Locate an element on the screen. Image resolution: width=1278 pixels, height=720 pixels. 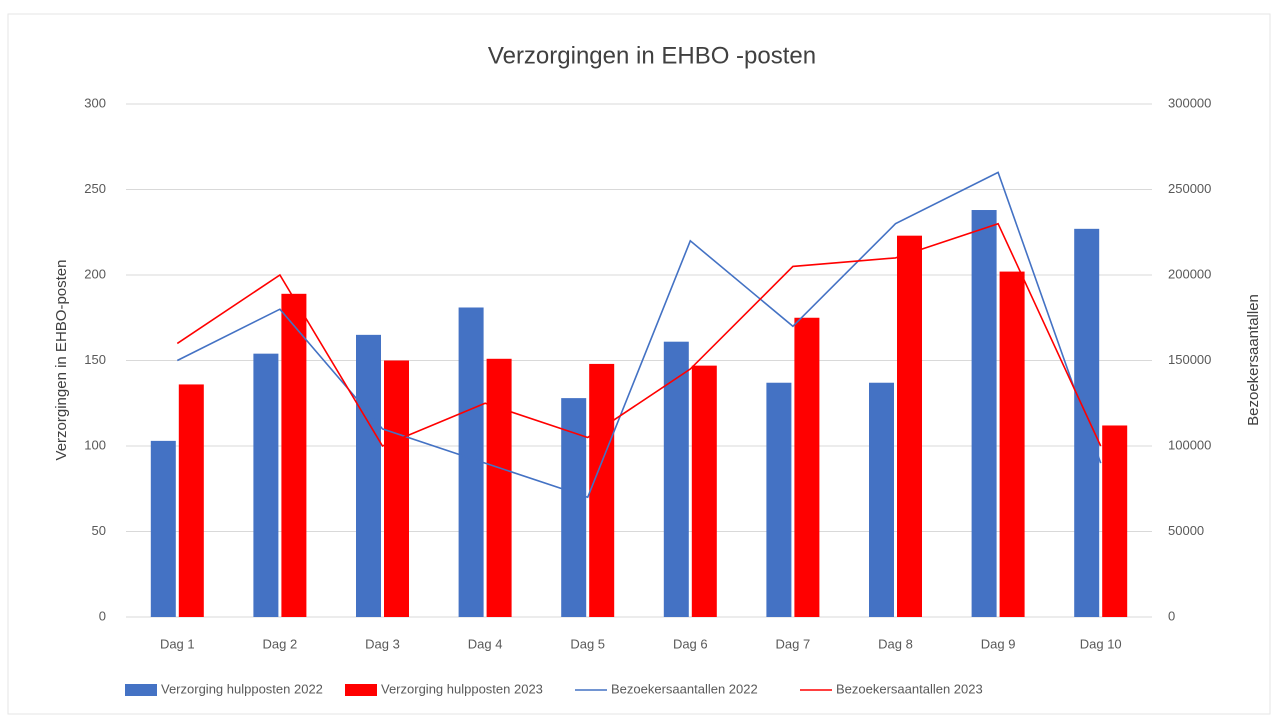
legend-label: Bezoekersaantallen 2022 is located at coordinates (684, 688).